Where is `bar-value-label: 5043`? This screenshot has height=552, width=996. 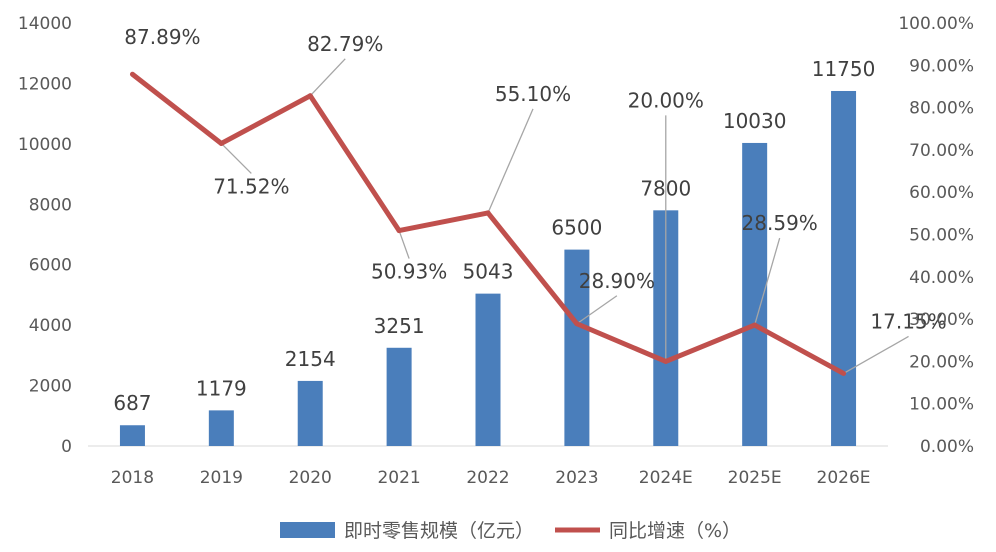 bar-value-label: 5043 is located at coordinates (488, 272).